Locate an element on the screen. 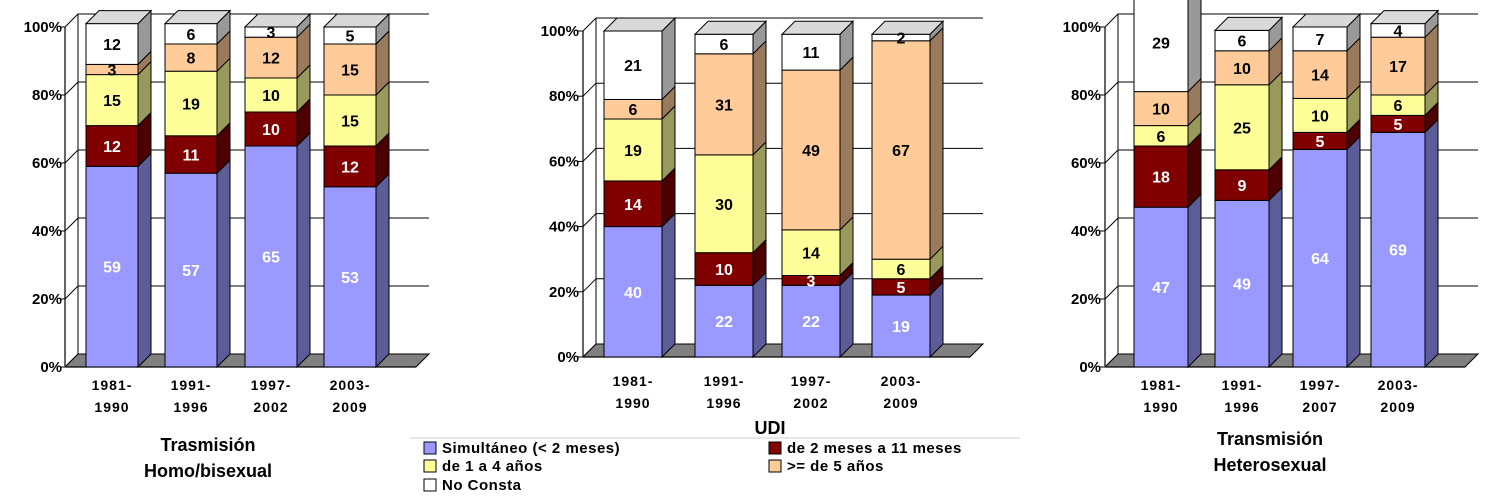 The height and width of the screenshot is (504, 1487). x-tick-label: 2007 is located at coordinates (1319, 407).